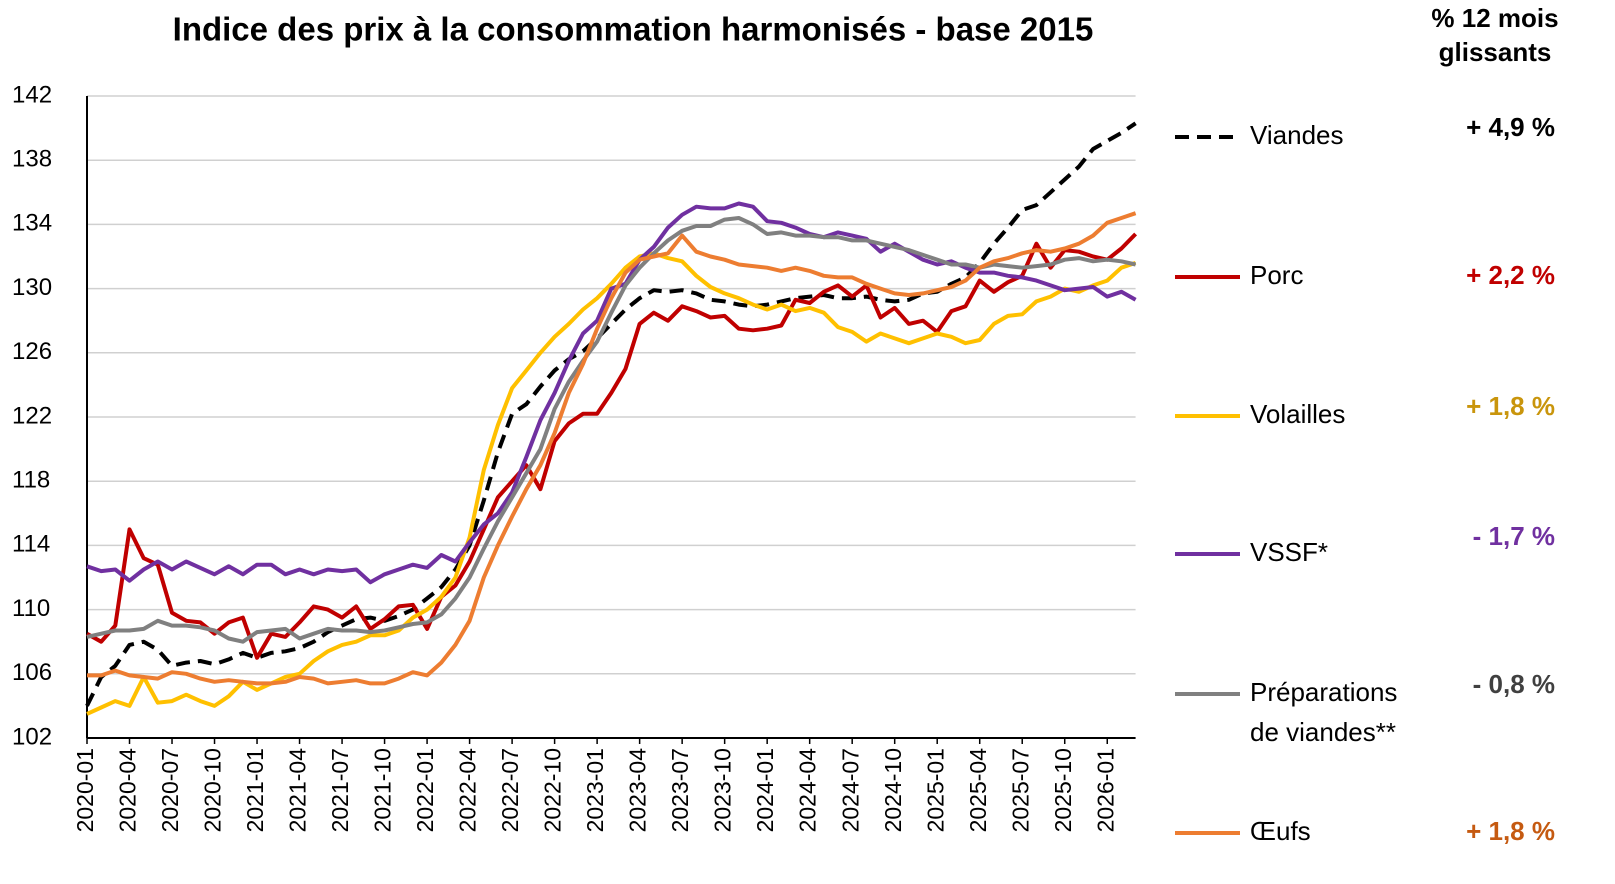  I want to click on x-tick-label: 2024-01, so click(765, 790).